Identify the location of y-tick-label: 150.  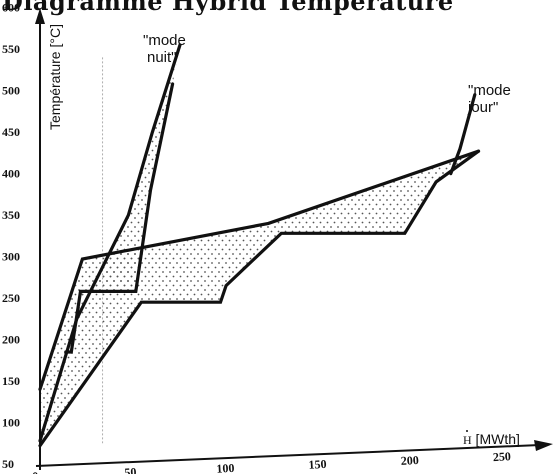
(11, 381).